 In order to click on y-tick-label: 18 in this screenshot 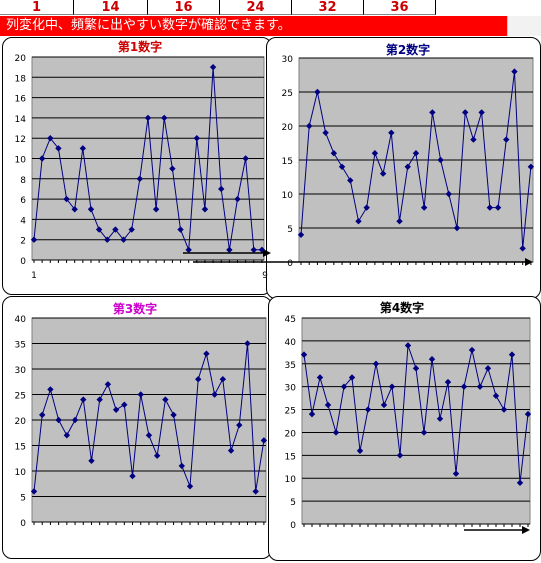, I will do `click(21, 79)`.